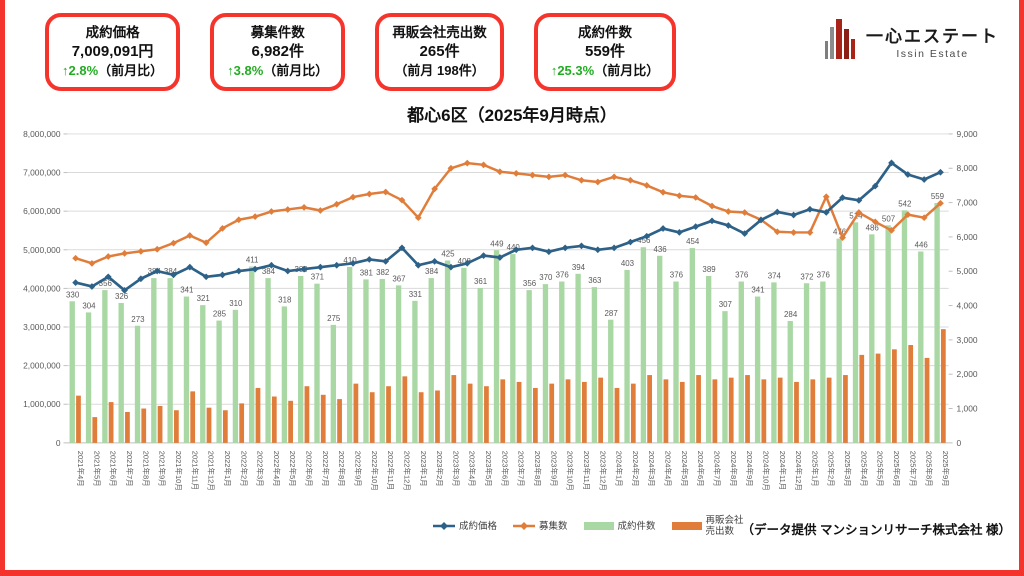 This screenshot has height=576, width=1024. Describe the element at coordinates (163, 469) in the screenshot. I see `svg-text: 2021年9月` at that location.